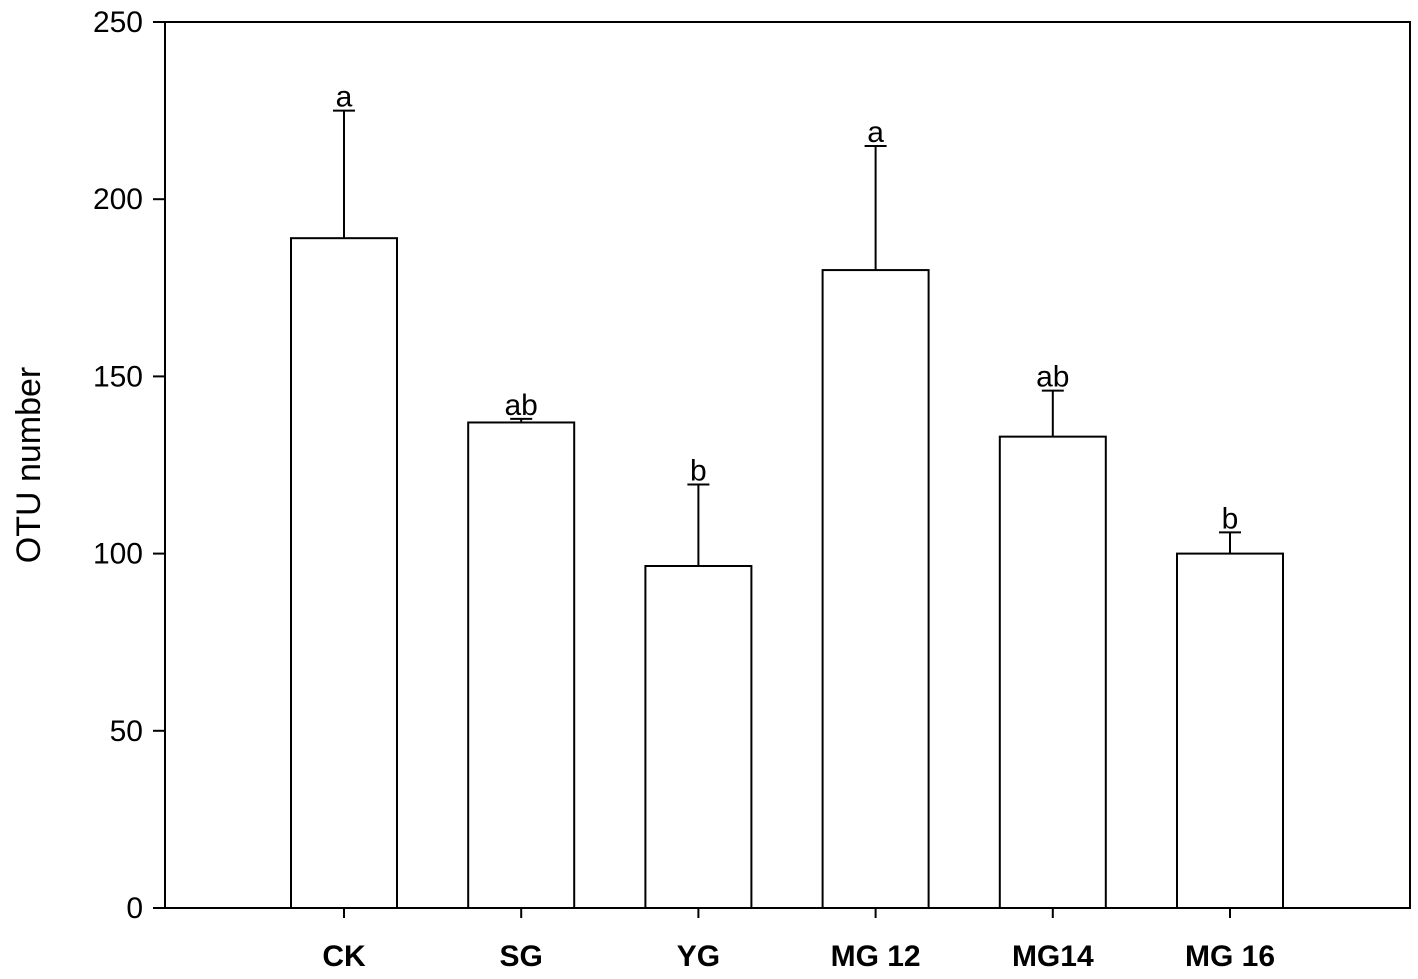 The image size is (1418, 979). Describe the element at coordinates (876, 956) in the screenshot. I see `x-tick-label: MG 12` at that location.